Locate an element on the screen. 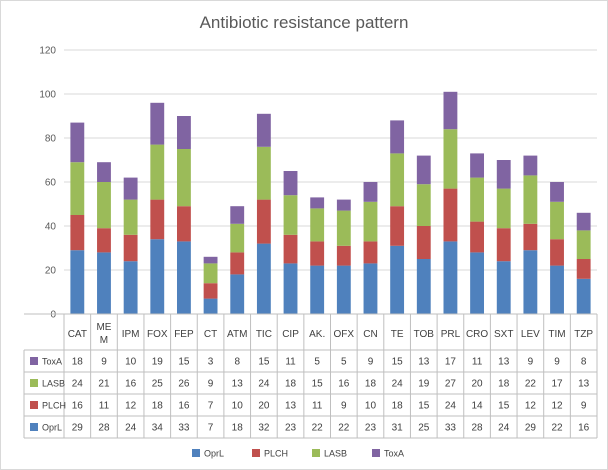 This screenshot has width=608, height=470. data-table-value: 33 is located at coordinates (184, 428).